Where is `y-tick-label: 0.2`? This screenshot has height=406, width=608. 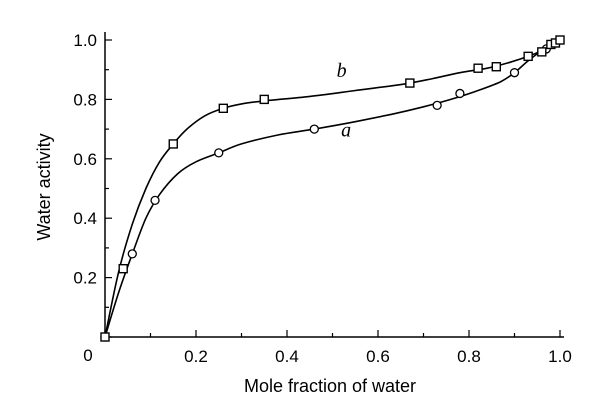
y-tick-label: 0.2 is located at coordinates (85, 278).